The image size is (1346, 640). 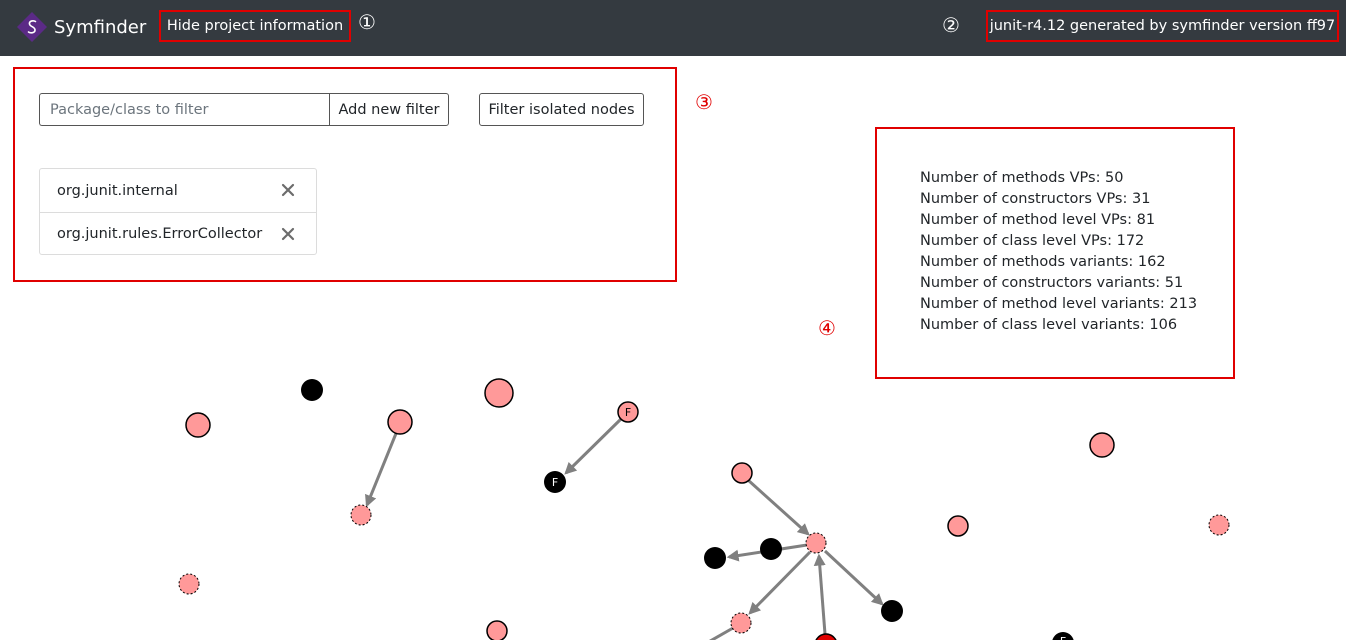 What do you see at coordinates (951, 25) in the screenshot?
I see `annotation-marker-2: ②` at bounding box center [951, 25].